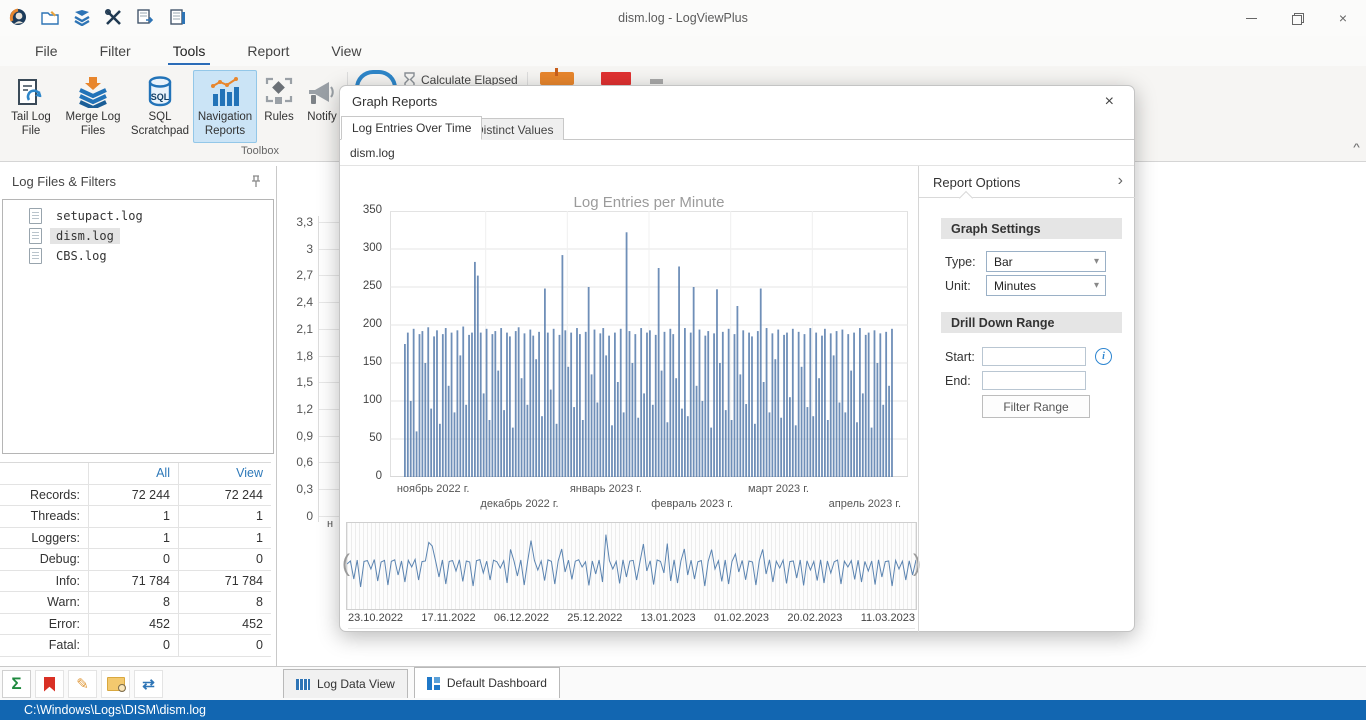 Image resolution: width=1366 pixels, height=720 pixels. What do you see at coordinates (81, 256) in the screenshot?
I see `file-name: CBS.log` at bounding box center [81, 256].